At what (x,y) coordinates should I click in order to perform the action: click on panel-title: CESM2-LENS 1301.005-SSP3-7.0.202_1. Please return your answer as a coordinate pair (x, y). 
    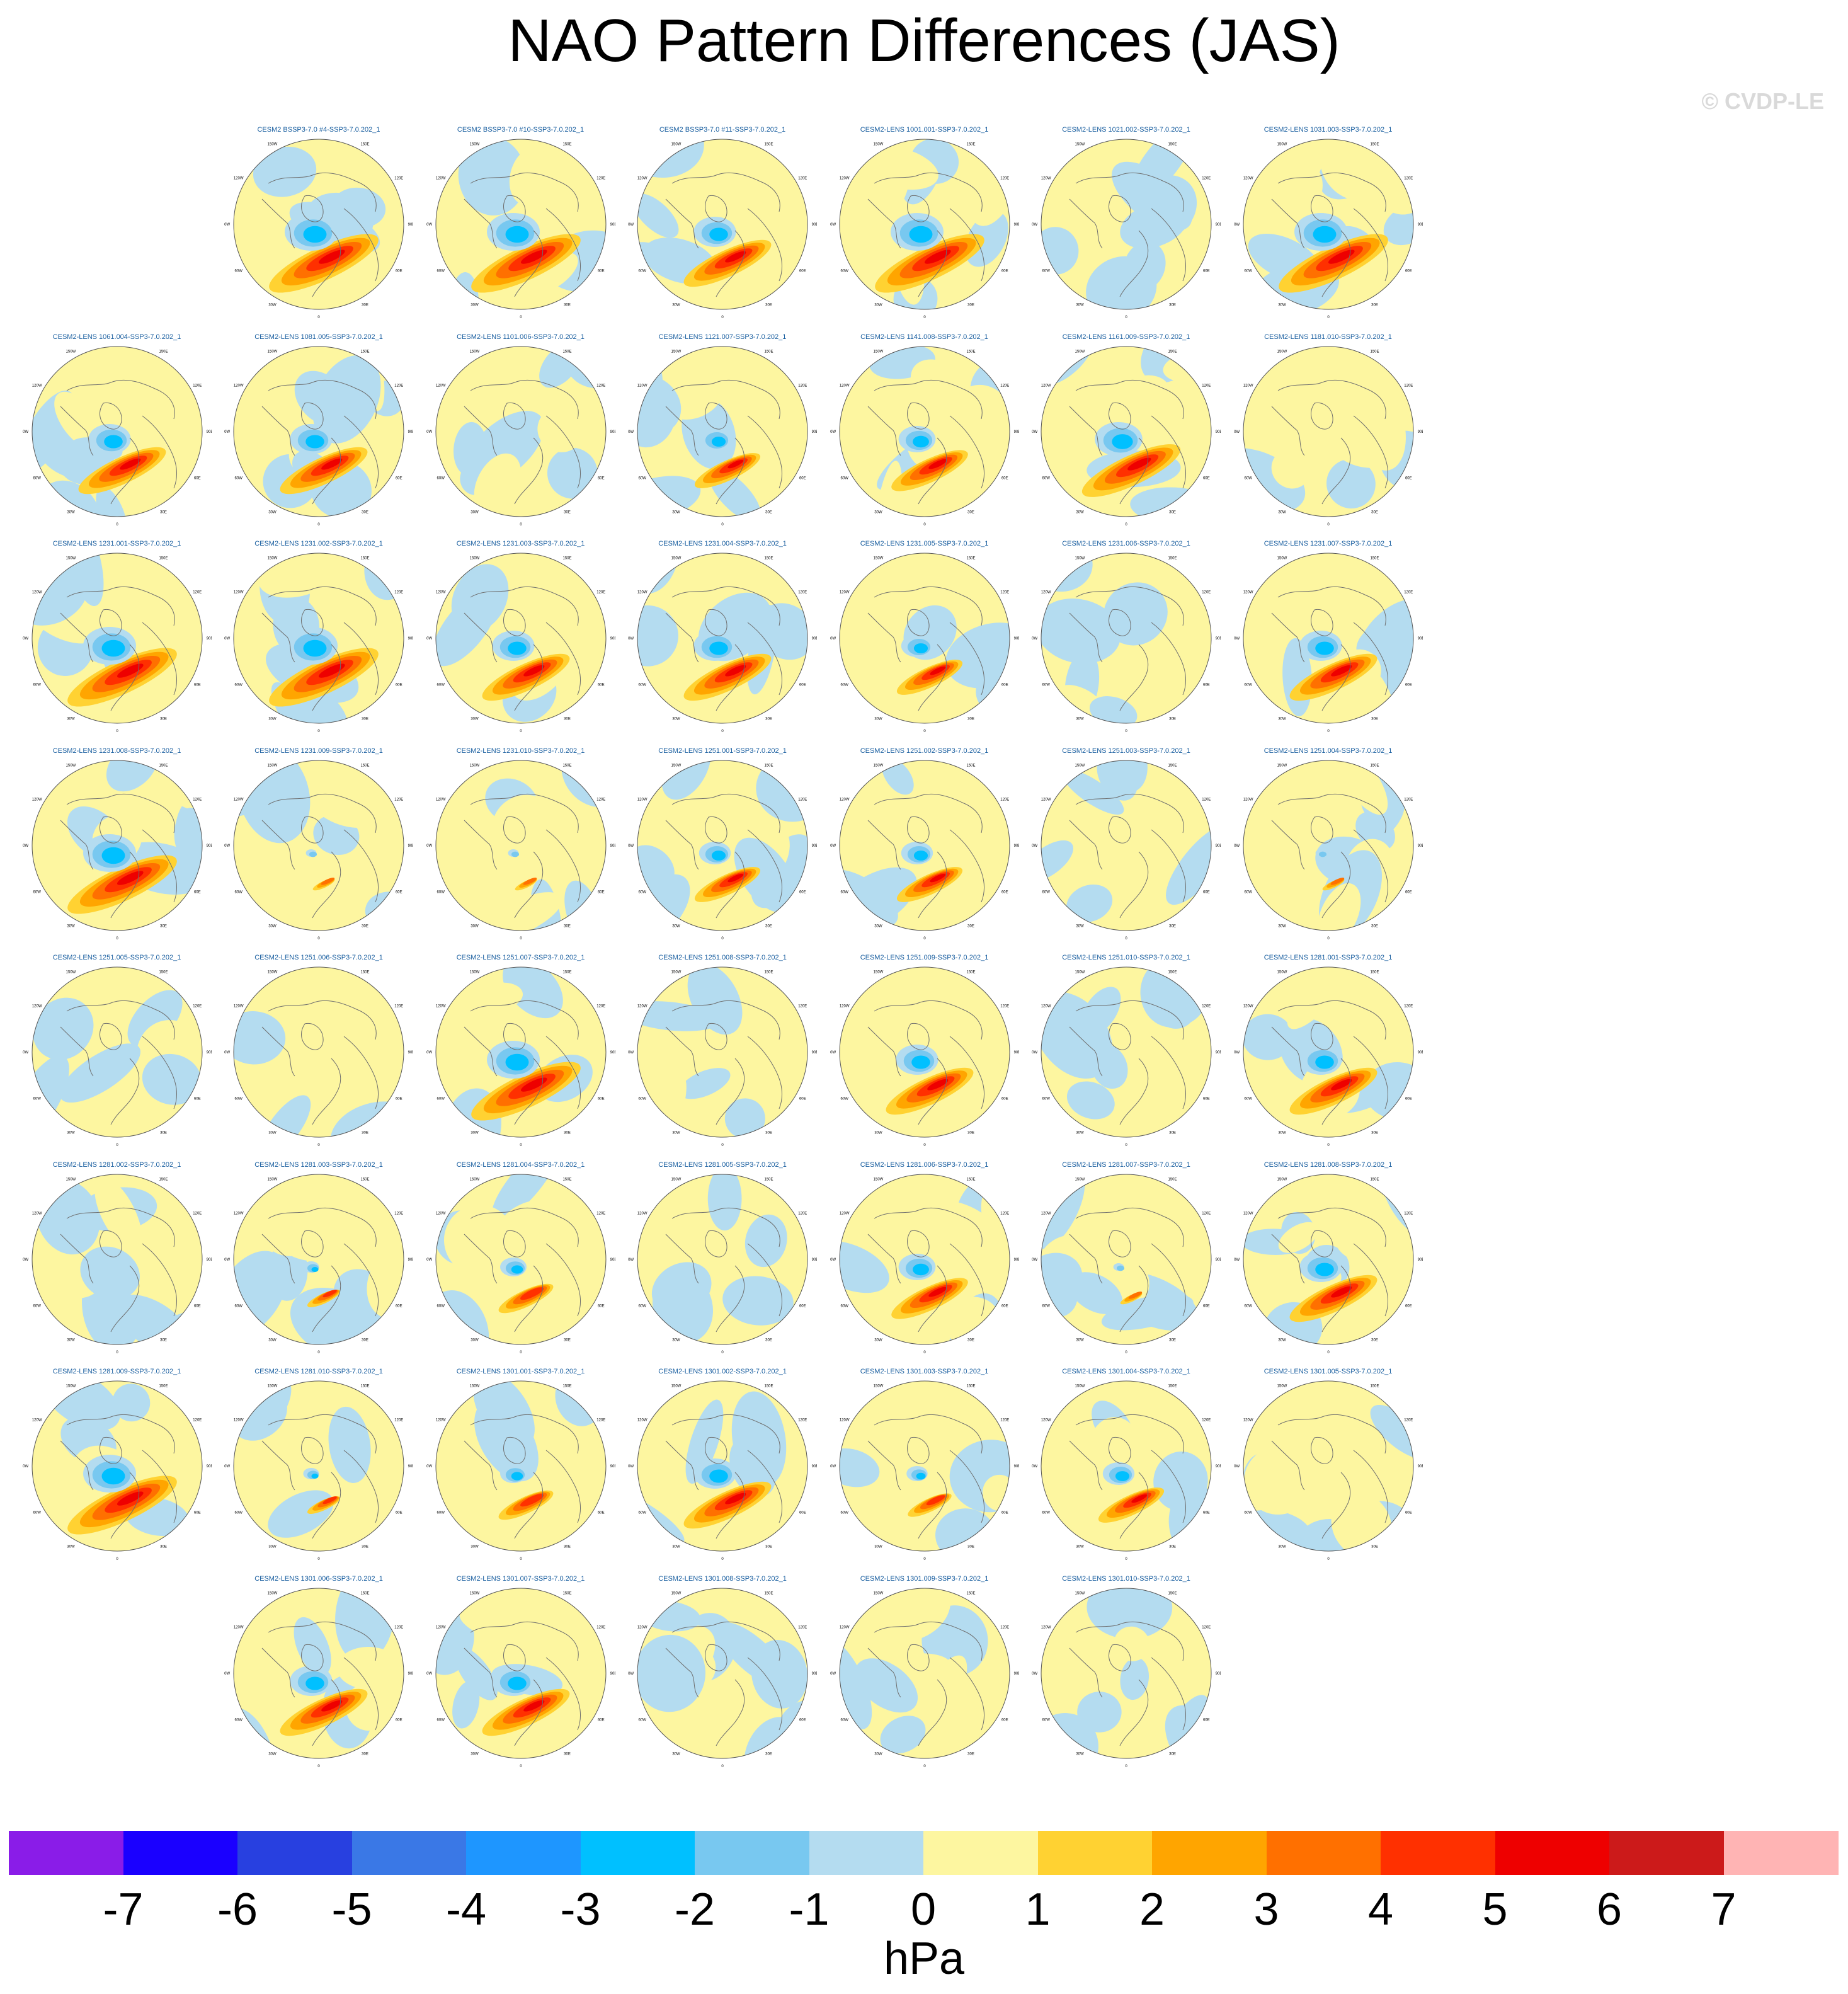
    Looking at the image, I should click on (1328, 1371).